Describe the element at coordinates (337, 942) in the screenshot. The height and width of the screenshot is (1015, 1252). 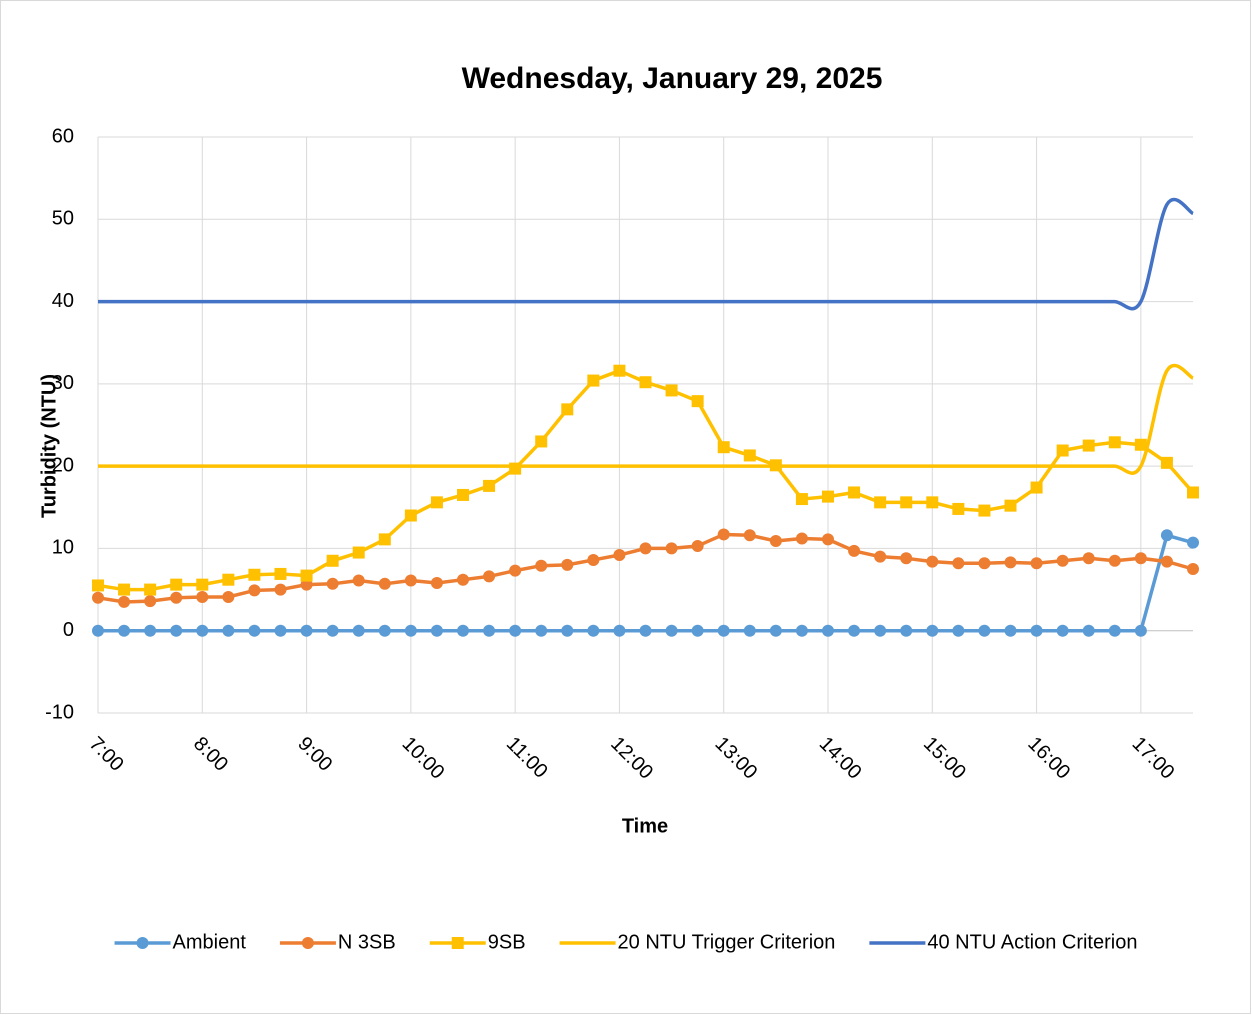
I see `legend-item: N 3SB` at that location.